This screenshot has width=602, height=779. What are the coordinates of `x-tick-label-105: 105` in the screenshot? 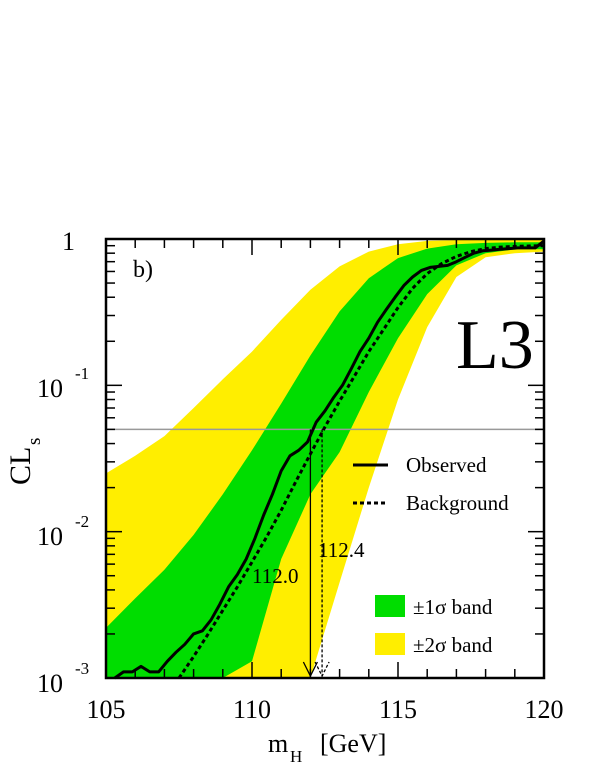 It's located at (106, 709).